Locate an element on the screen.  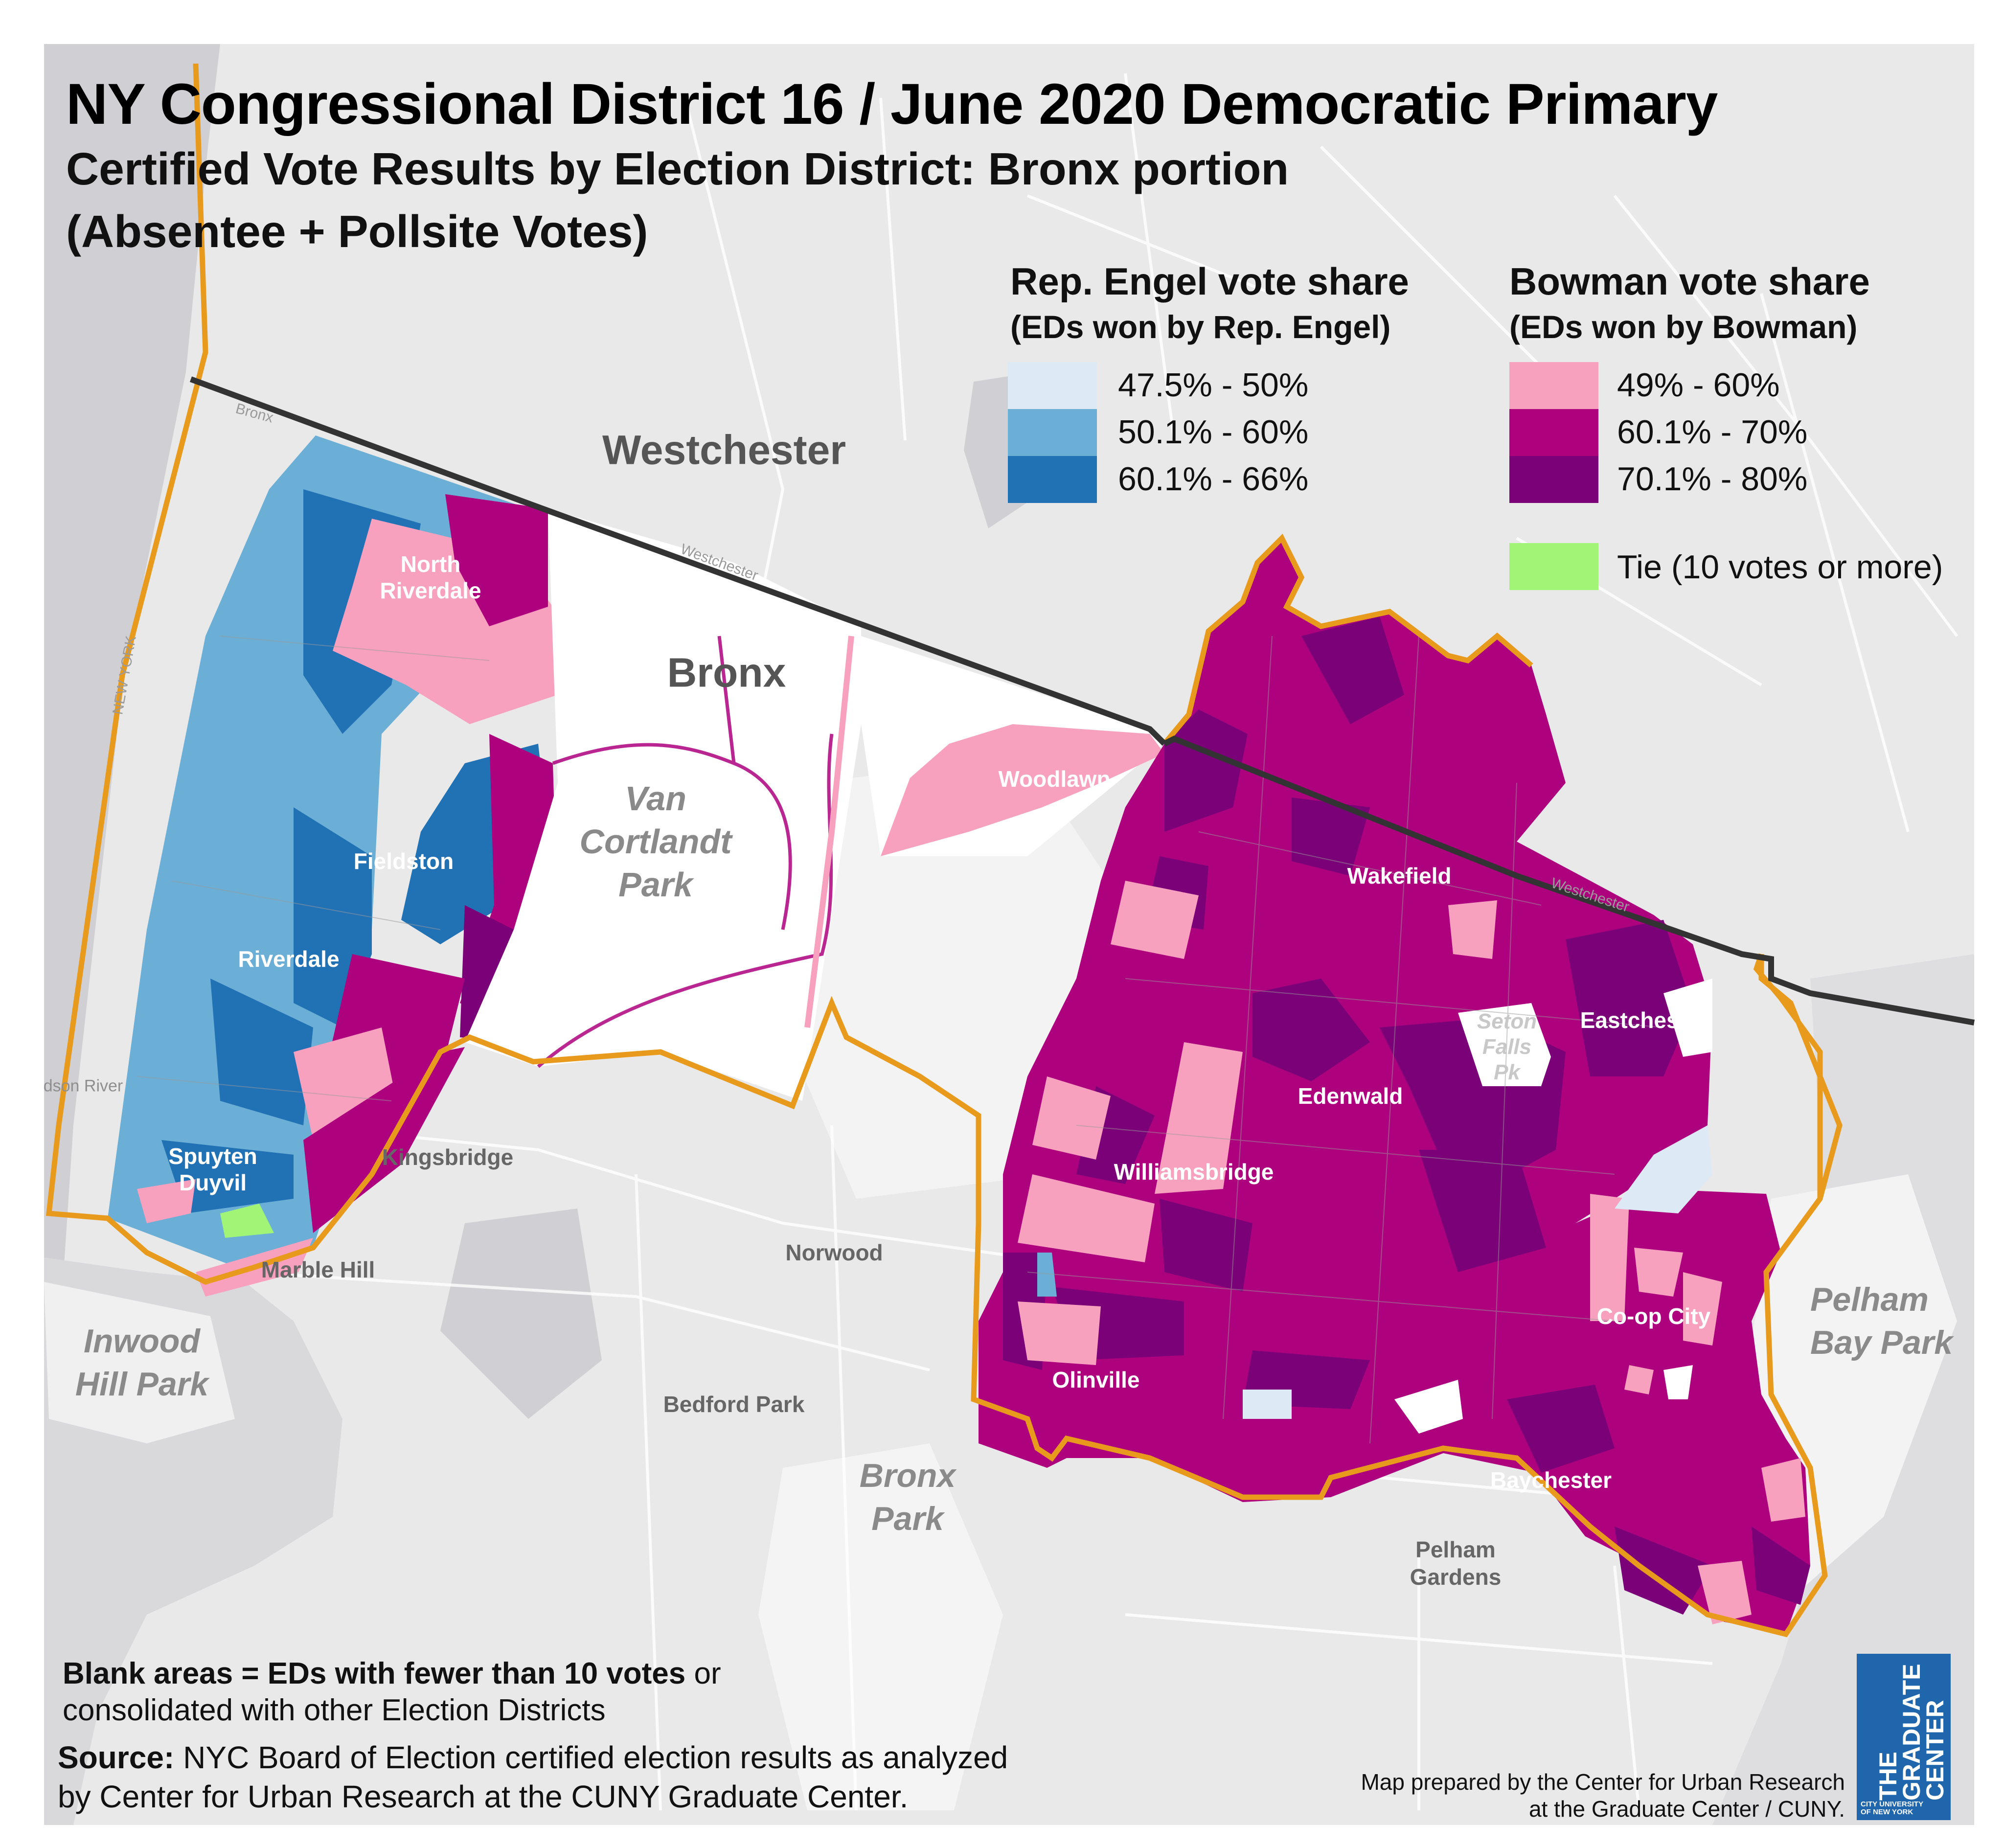
legend-engel-title: Rep. Engel vote share is located at coordinates (1209, 281).